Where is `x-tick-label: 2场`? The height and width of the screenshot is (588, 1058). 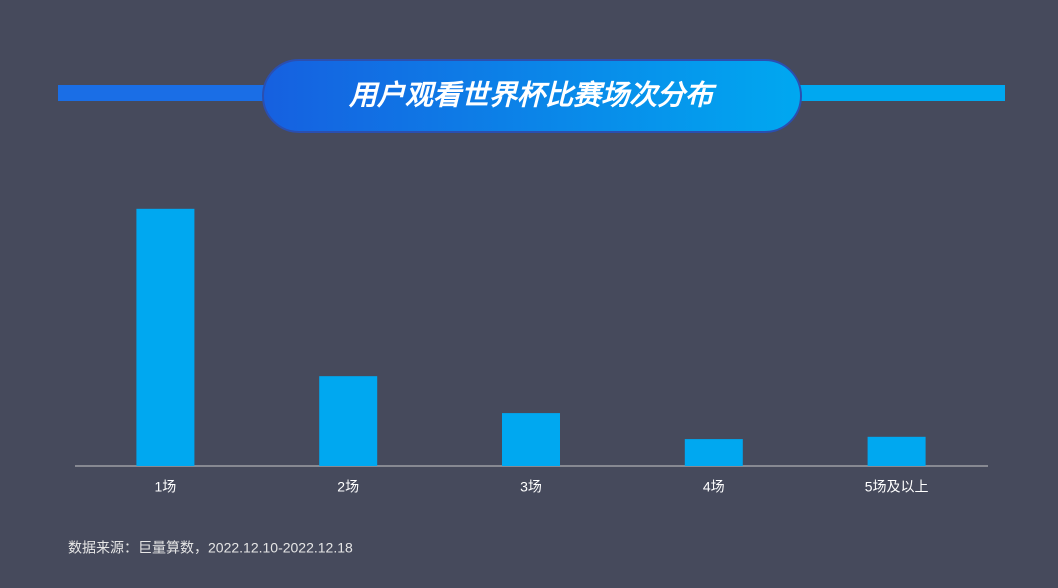 x-tick-label: 2场 is located at coordinates (348, 487).